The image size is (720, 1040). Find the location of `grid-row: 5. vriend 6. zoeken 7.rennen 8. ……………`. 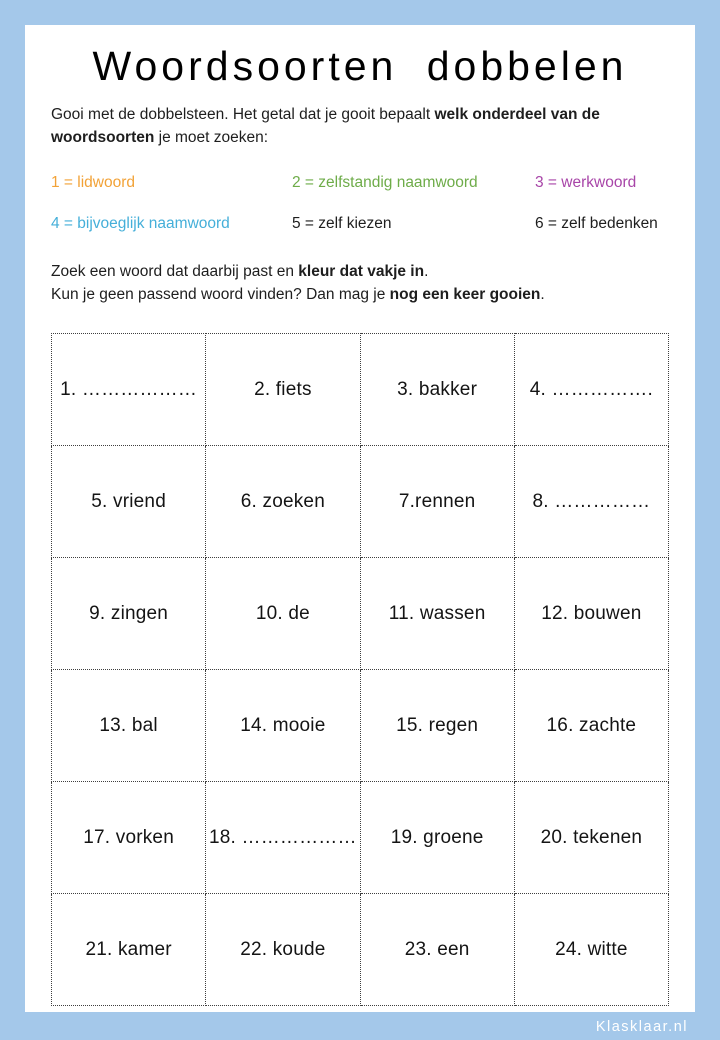

grid-row: 5. vriend 6. zoeken 7.rennen 8. …………… is located at coordinates (360, 501).